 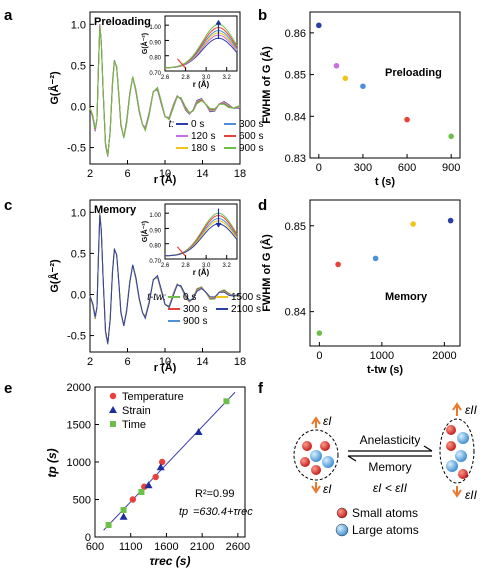 What do you see at coordinates (54, 88) in the screenshot?
I see `panel-a-ylabel: G(Å⁻²)` at bounding box center [54, 88].